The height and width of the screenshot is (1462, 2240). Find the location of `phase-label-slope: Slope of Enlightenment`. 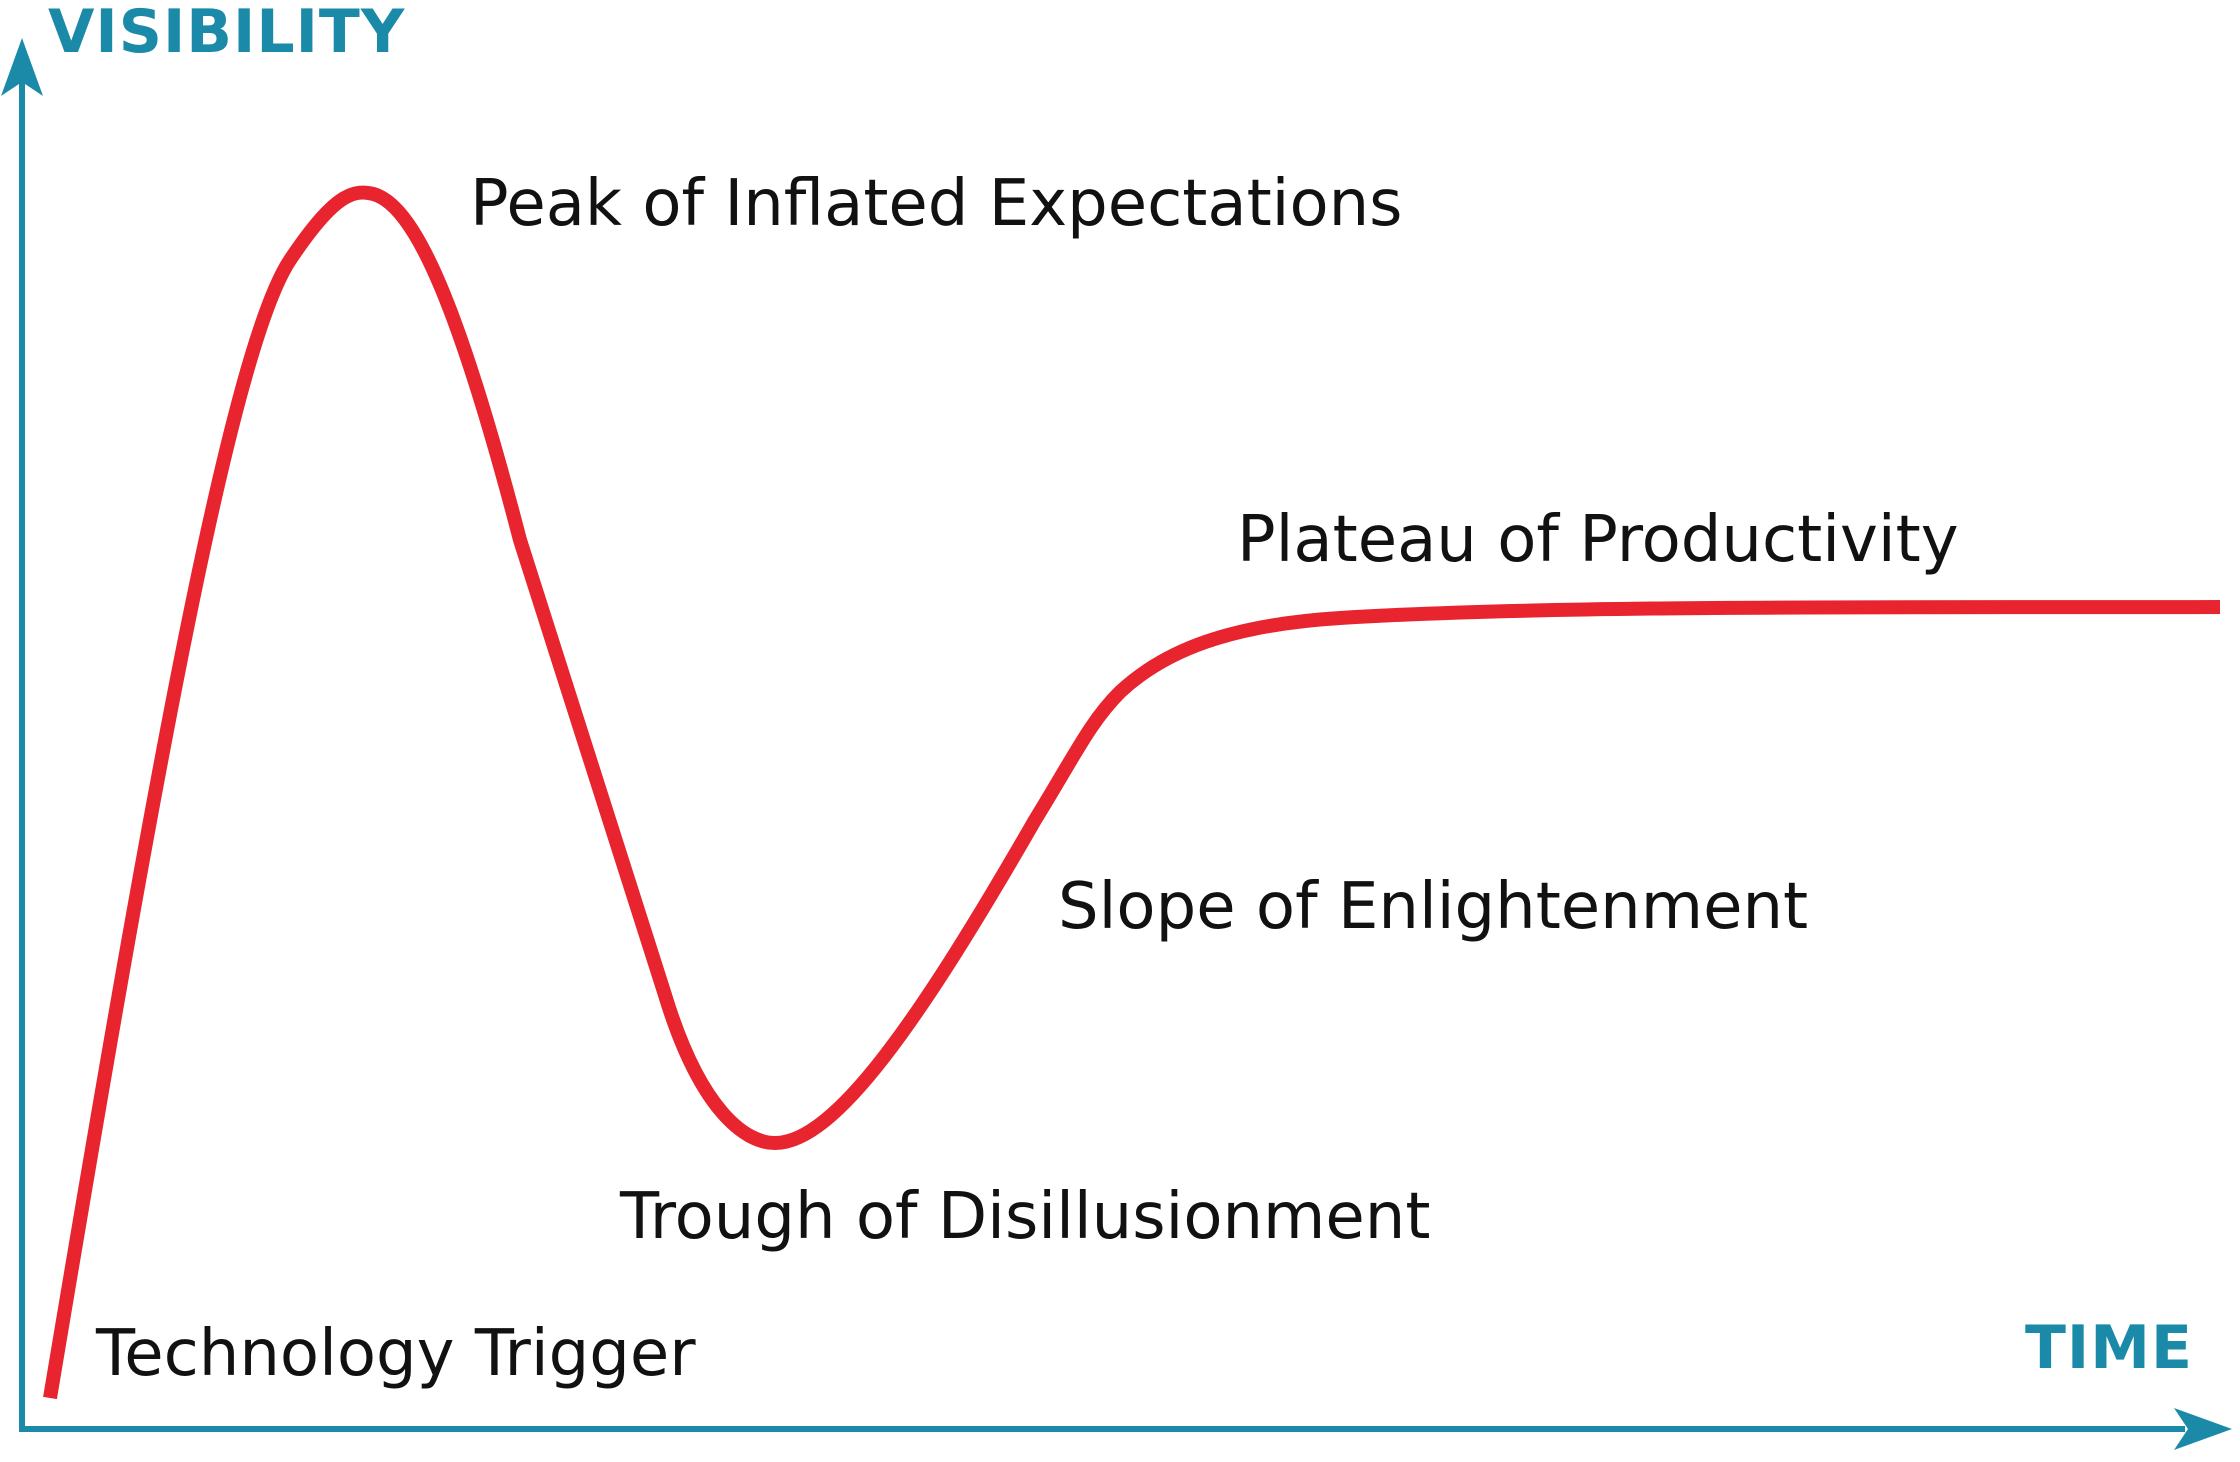

phase-label-slope: Slope of Enlightenment is located at coordinates (1433, 907).